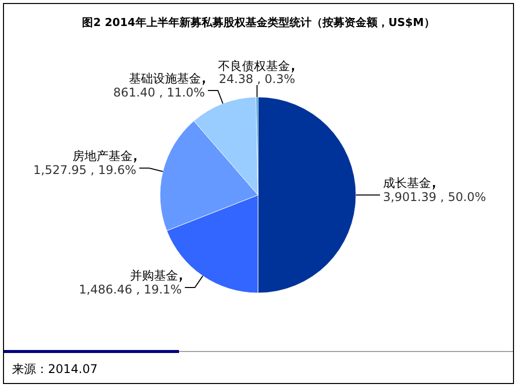  I want to click on slice-label: 房地产基金, so click(102, 156).